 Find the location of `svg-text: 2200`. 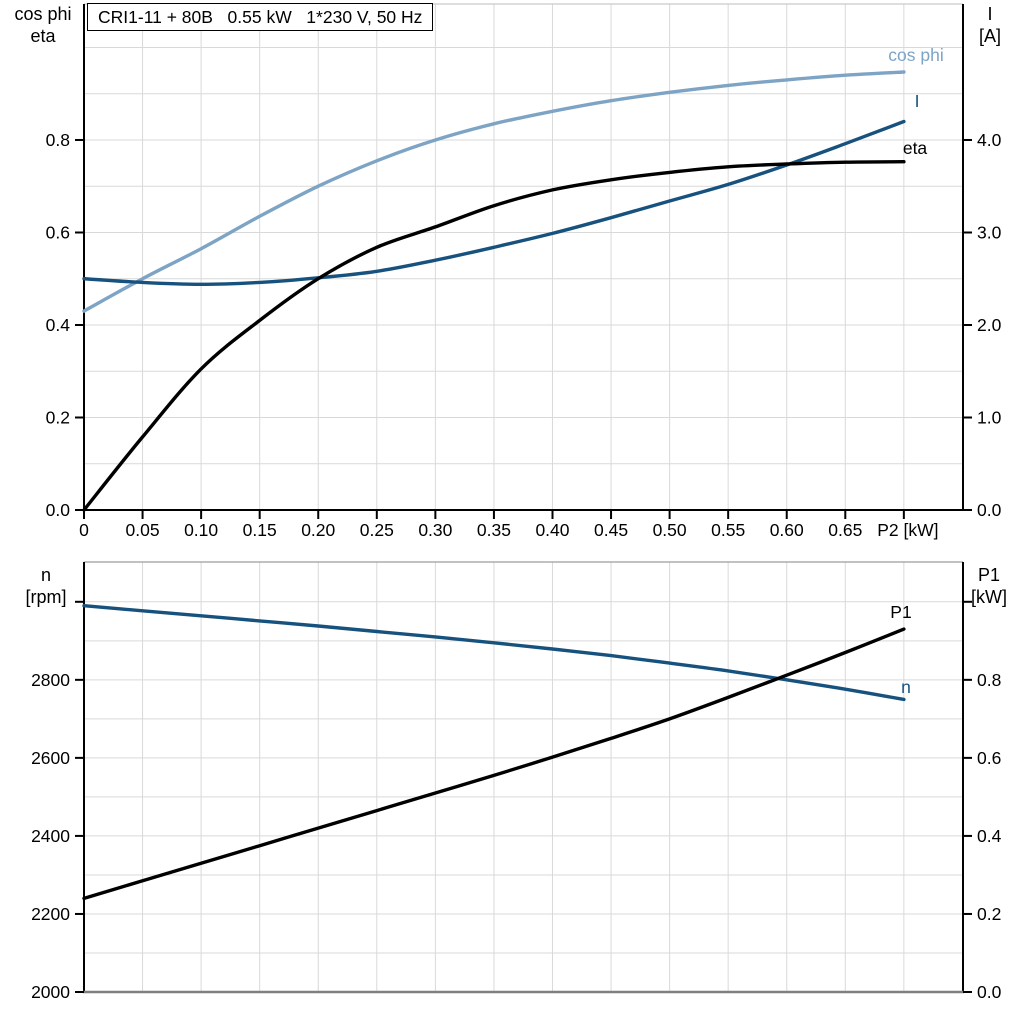

svg-text: 2200 is located at coordinates (50, 914).